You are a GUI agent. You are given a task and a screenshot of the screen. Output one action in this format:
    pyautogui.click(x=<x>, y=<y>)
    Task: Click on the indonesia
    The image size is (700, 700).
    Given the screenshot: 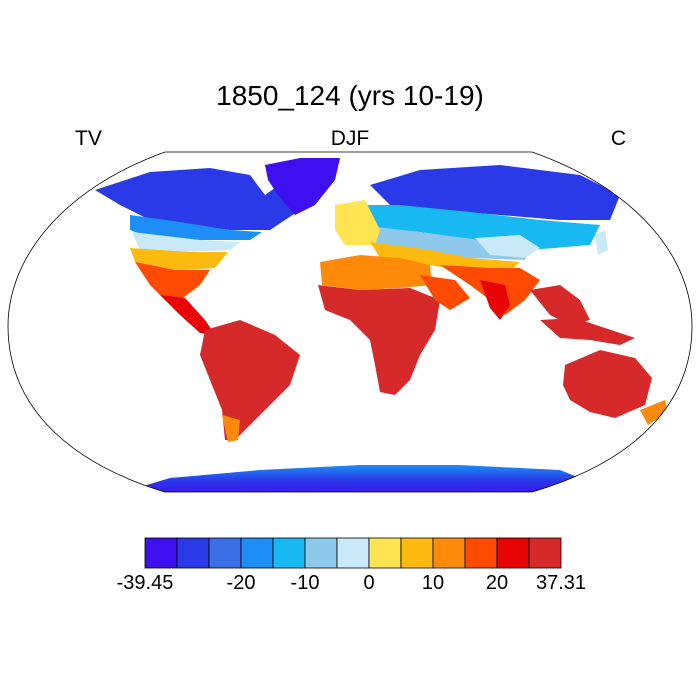 What is the action you would take?
    pyautogui.click(x=587, y=331)
    